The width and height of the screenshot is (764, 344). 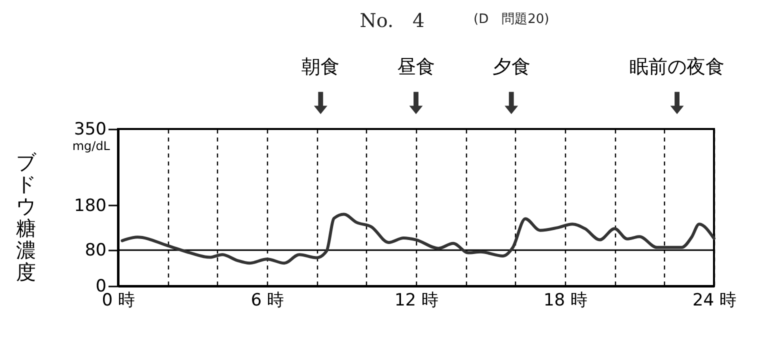 What do you see at coordinates (119, 300) in the screenshot?
I see `x-tick-label: 0 時` at bounding box center [119, 300].